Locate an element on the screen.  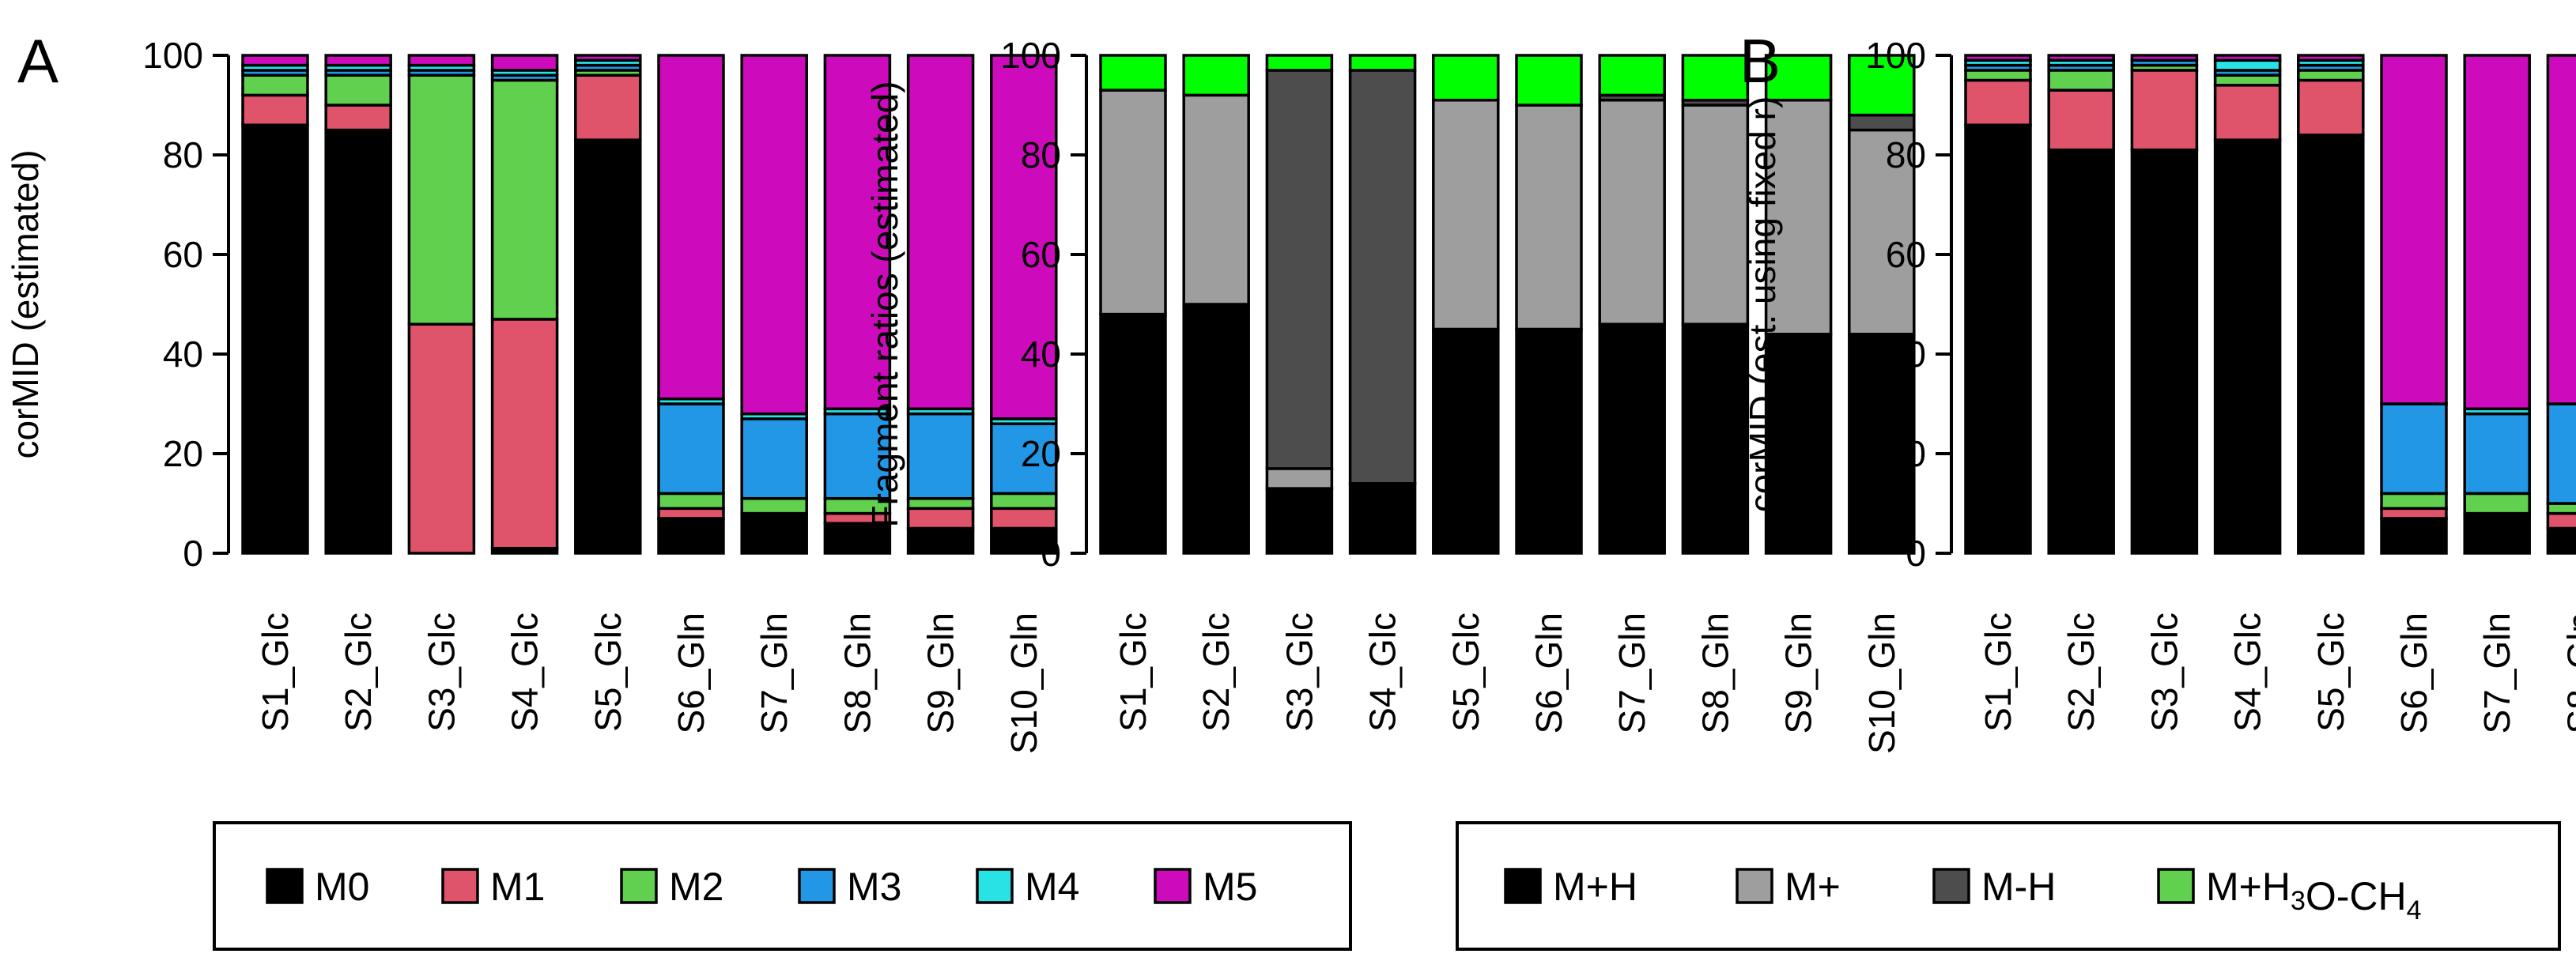
bar-segment-m0-s5_glc is located at coordinates (608, 347).